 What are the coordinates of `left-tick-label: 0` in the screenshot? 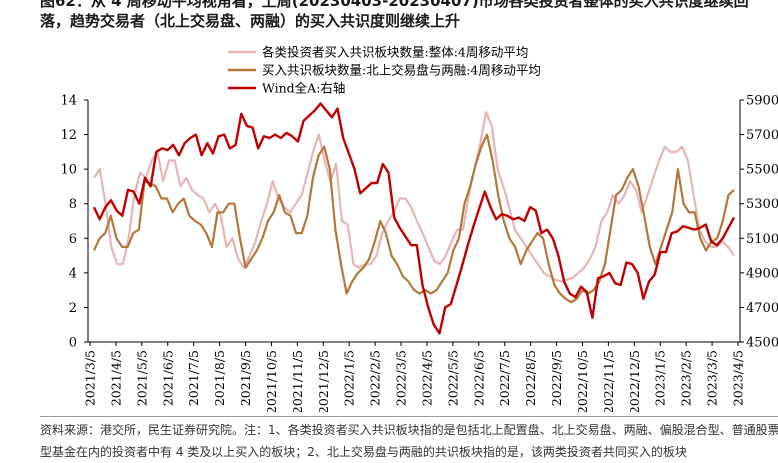 It's located at (73, 343).